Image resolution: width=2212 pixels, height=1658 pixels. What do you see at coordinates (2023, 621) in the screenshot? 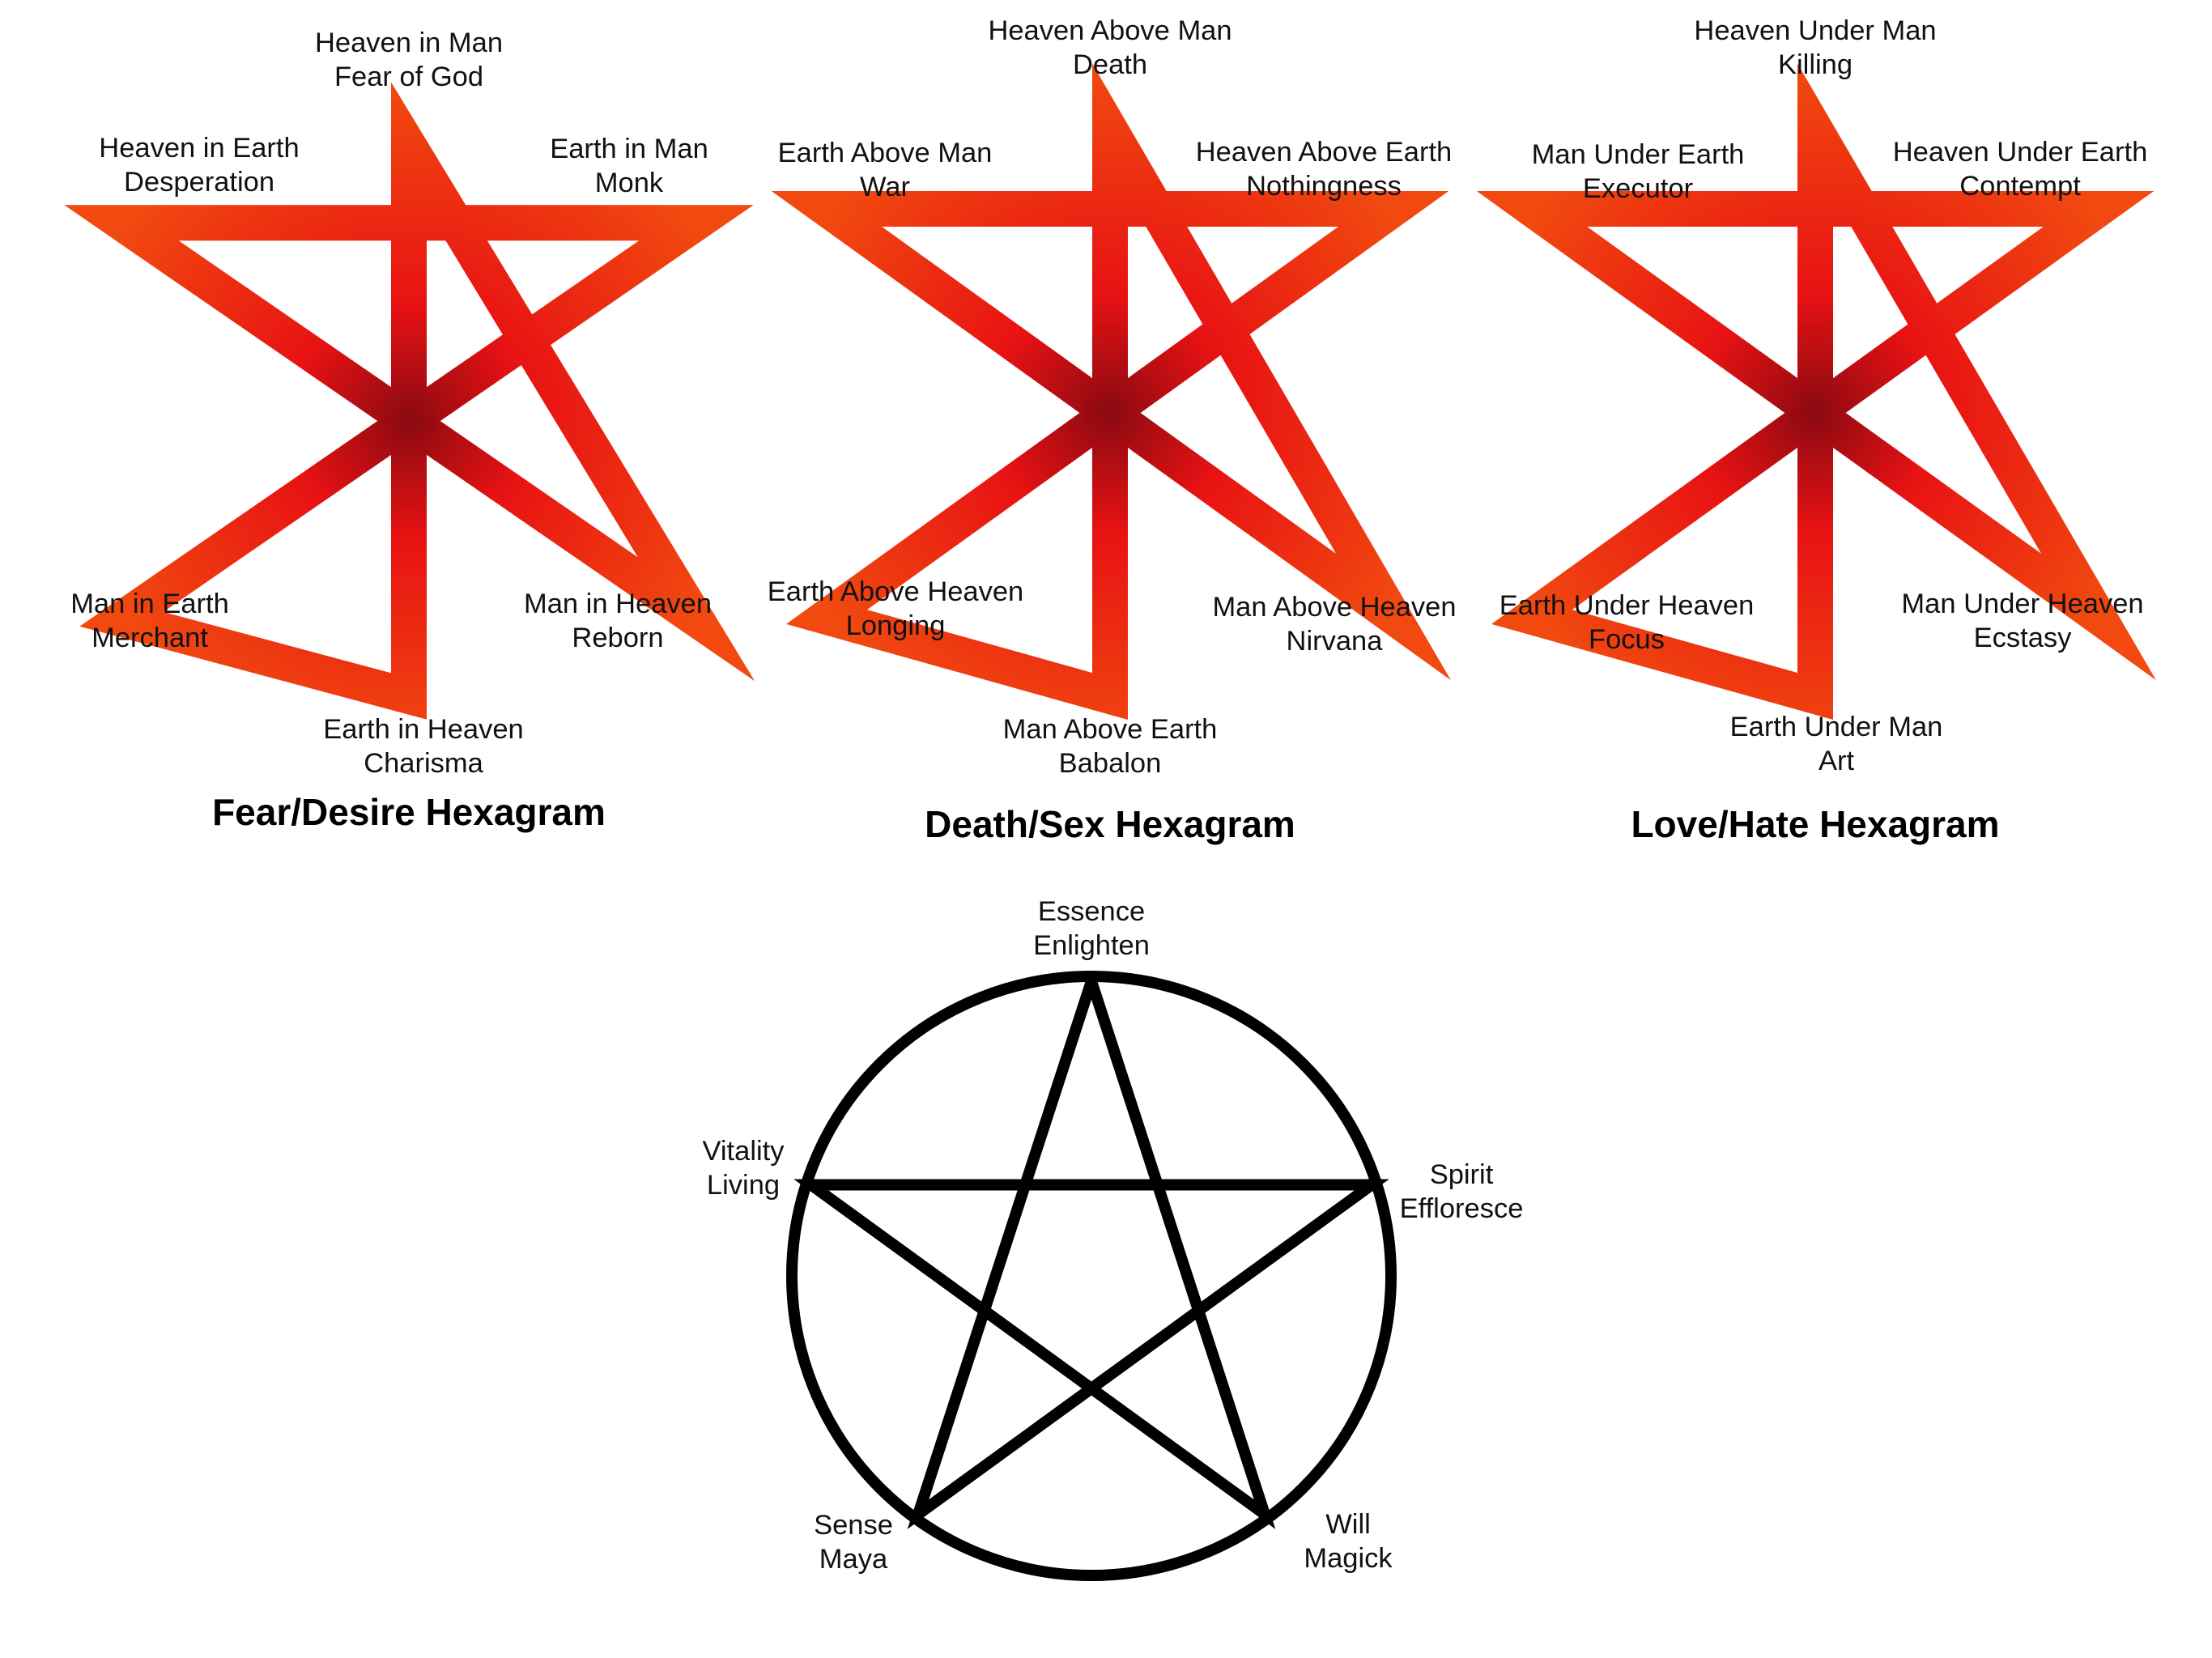
I see `hex3-label-bottom-right: Man Under Heaven Ecstasy` at bounding box center [2023, 621].